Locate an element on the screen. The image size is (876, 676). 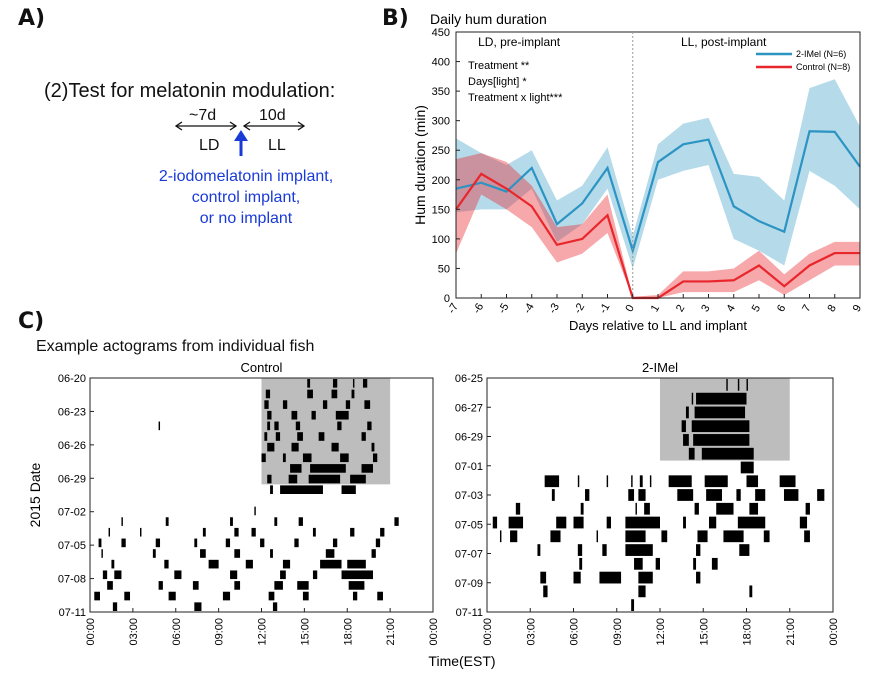
y-tick-label: 350 is located at coordinates (441, 92).